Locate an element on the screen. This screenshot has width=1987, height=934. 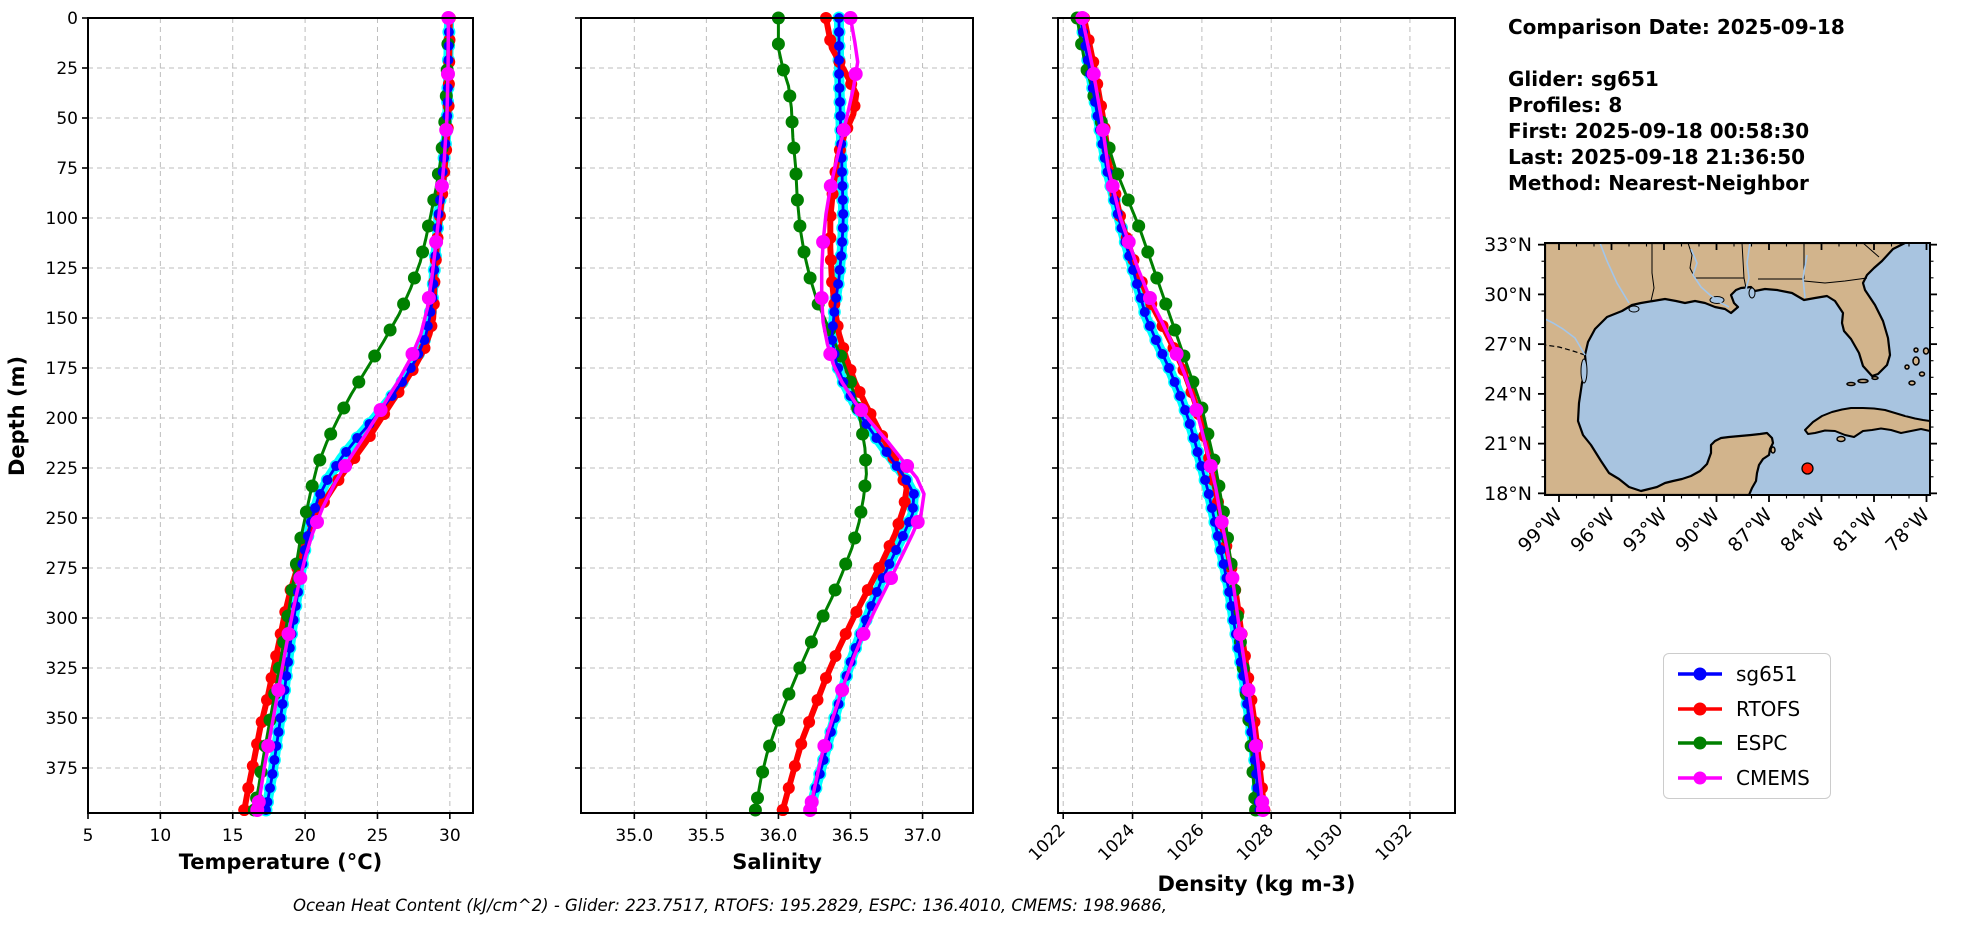
svg-text: 36.5 is located at coordinates (851, 836).